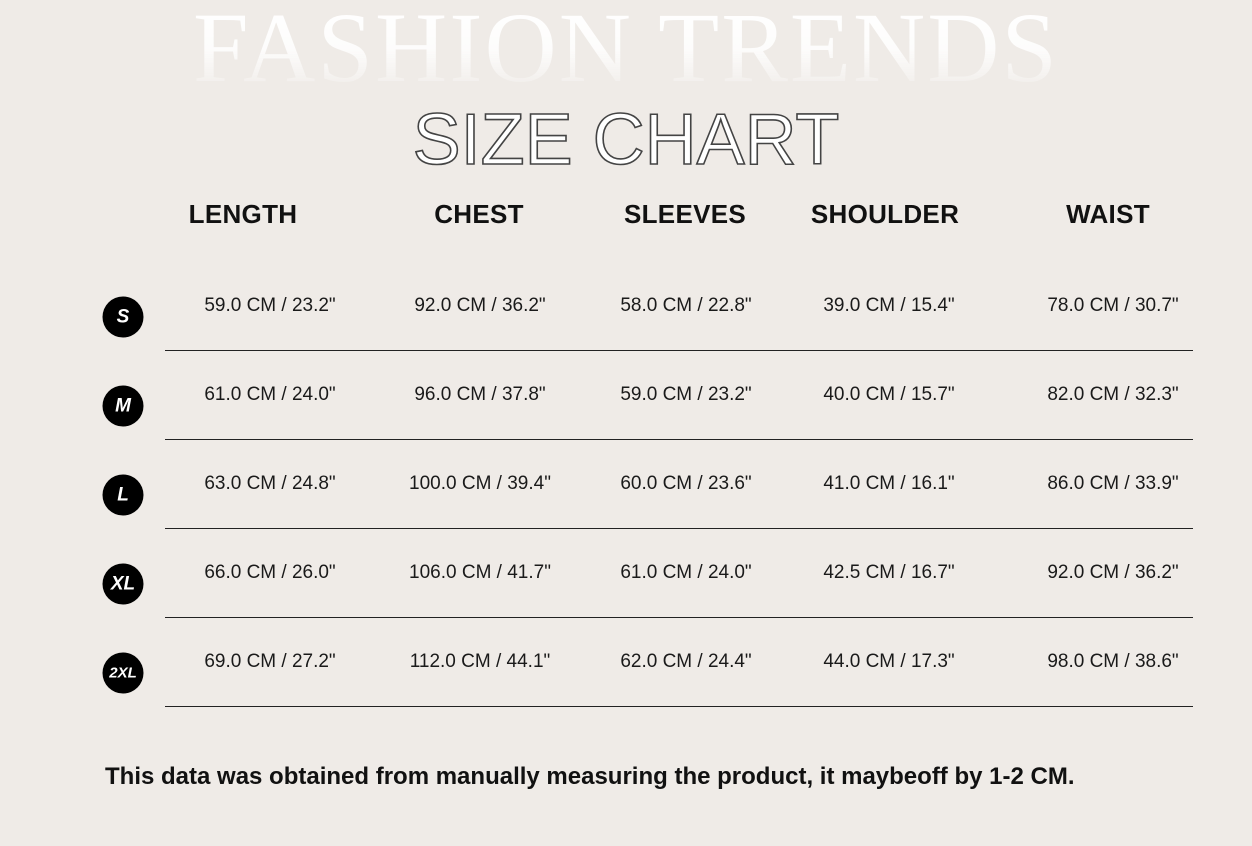  Describe the element at coordinates (123, 584) in the screenshot. I see `size-badge-xl: XL` at that location.